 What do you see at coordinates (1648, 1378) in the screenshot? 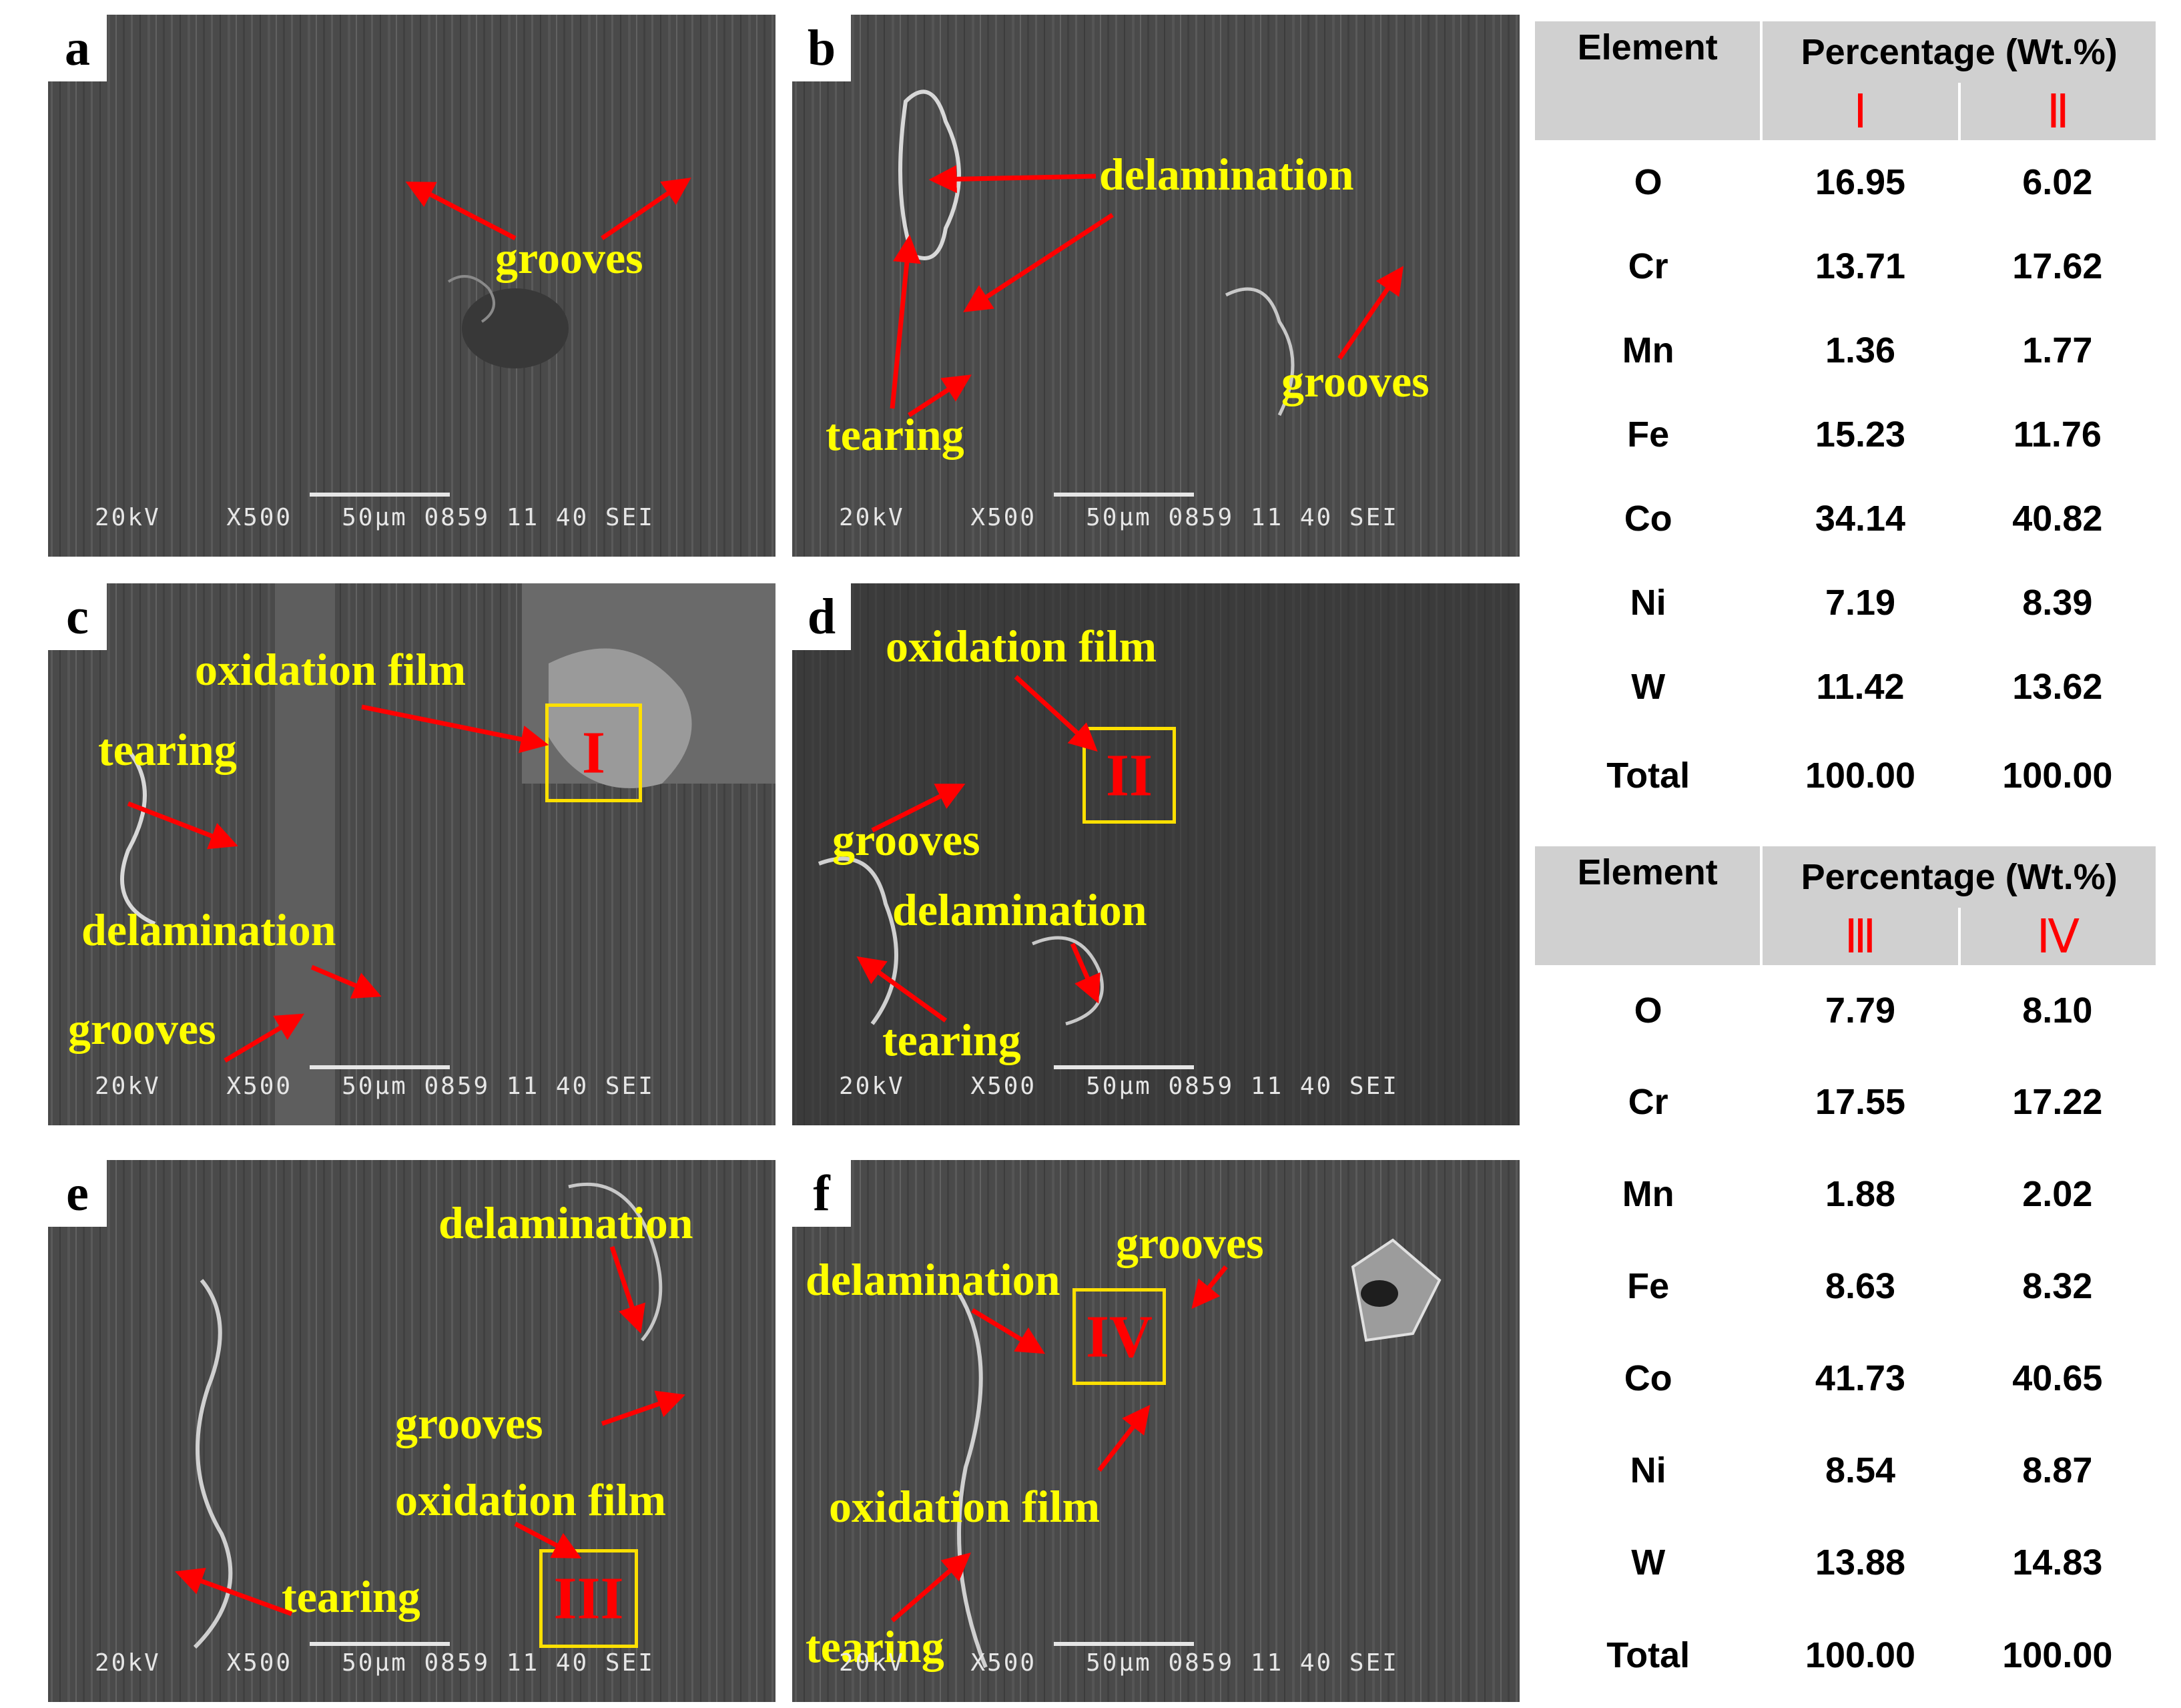
I see `element-cell: Co` at bounding box center [1648, 1378].